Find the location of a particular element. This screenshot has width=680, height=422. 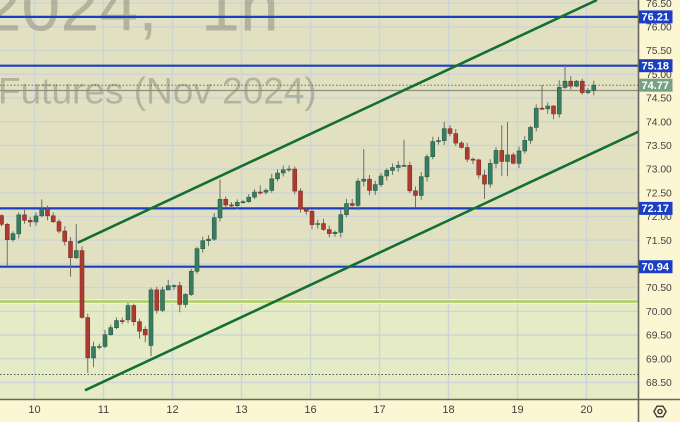

svg-text: 72.00 is located at coordinates (659, 217).